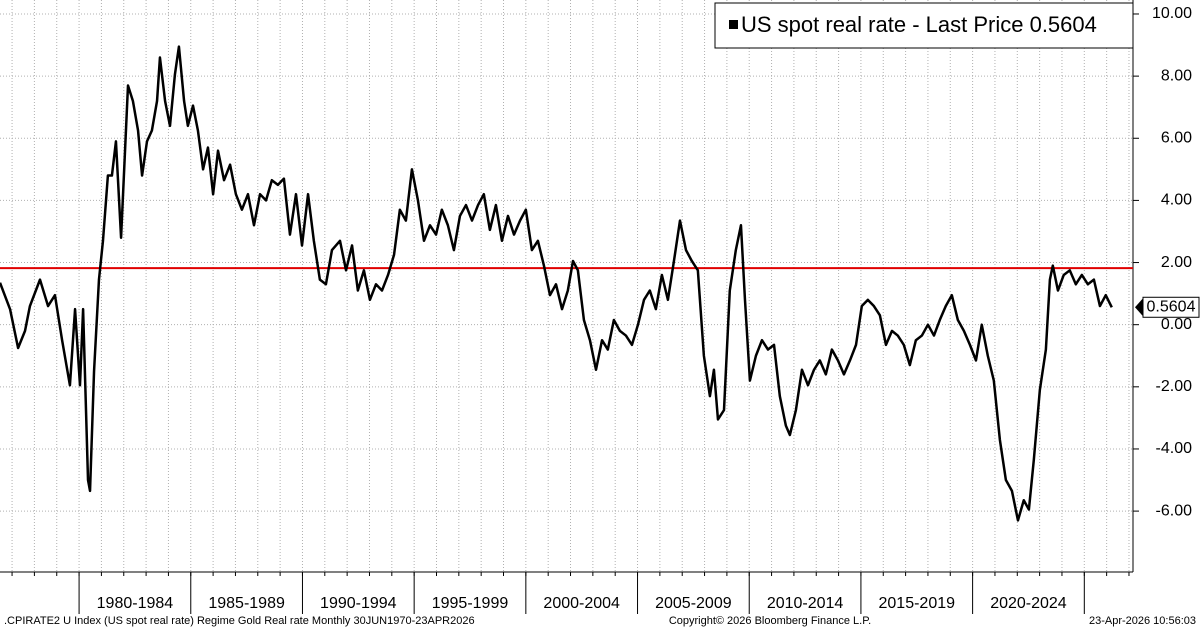 The width and height of the screenshot is (1200, 629). Describe the element at coordinates (693, 603) in the screenshot. I see `x-group-label: 2005-2009` at that location.